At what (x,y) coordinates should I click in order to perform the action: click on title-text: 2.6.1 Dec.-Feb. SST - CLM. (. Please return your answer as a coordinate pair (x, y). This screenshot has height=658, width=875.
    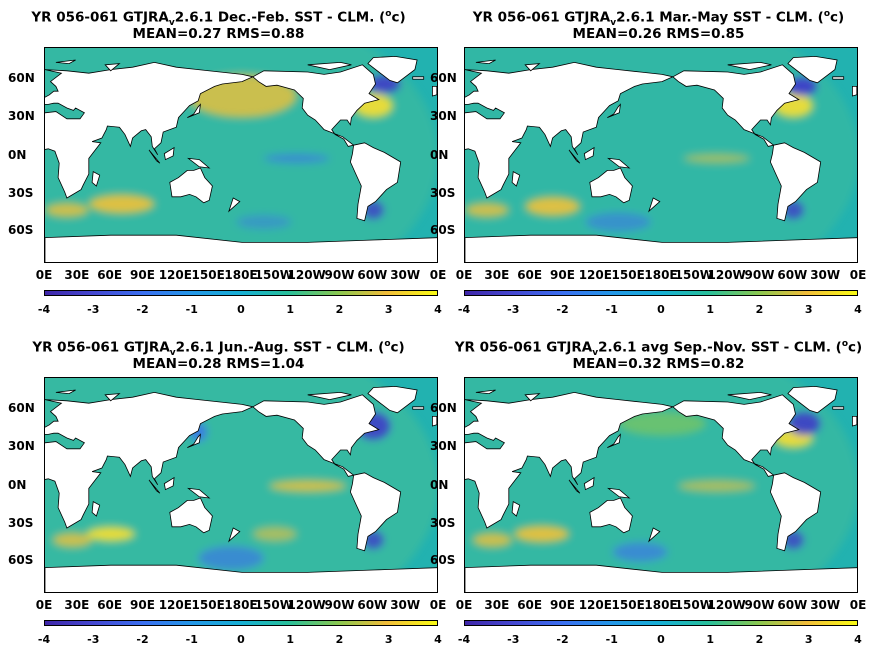
    Looking at the image, I should click on (280, 17).